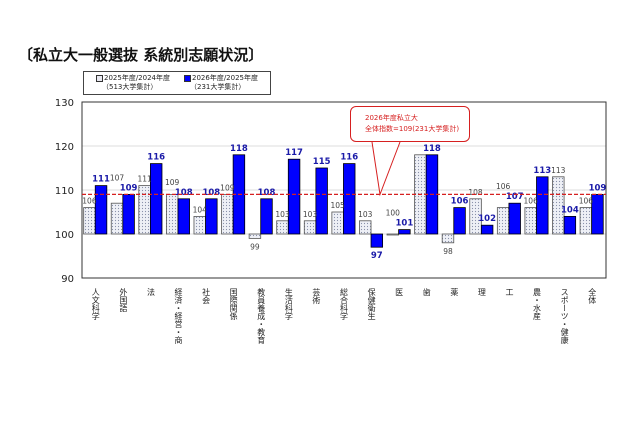  I want to click on x-tick-label: 外国語, so click(123, 300).